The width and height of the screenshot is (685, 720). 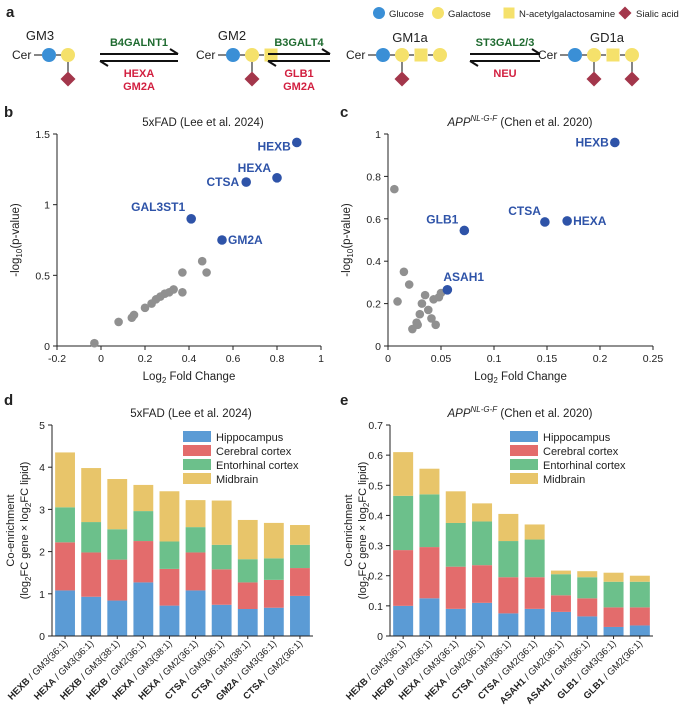 What do you see at coordinates (237, 67) in the screenshot?
I see `glycan-gm2: Cer` at bounding box center [237, 67].